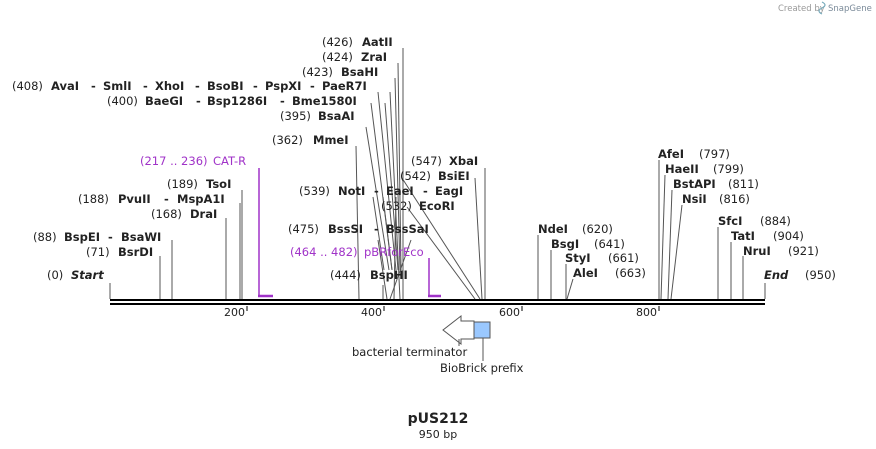 This screenshot has height=449, width=876. What do you see at coordinates (394, 252) in the screenshot?
I see `primer-name: pBRforEco` at bounding box center [394, 252].